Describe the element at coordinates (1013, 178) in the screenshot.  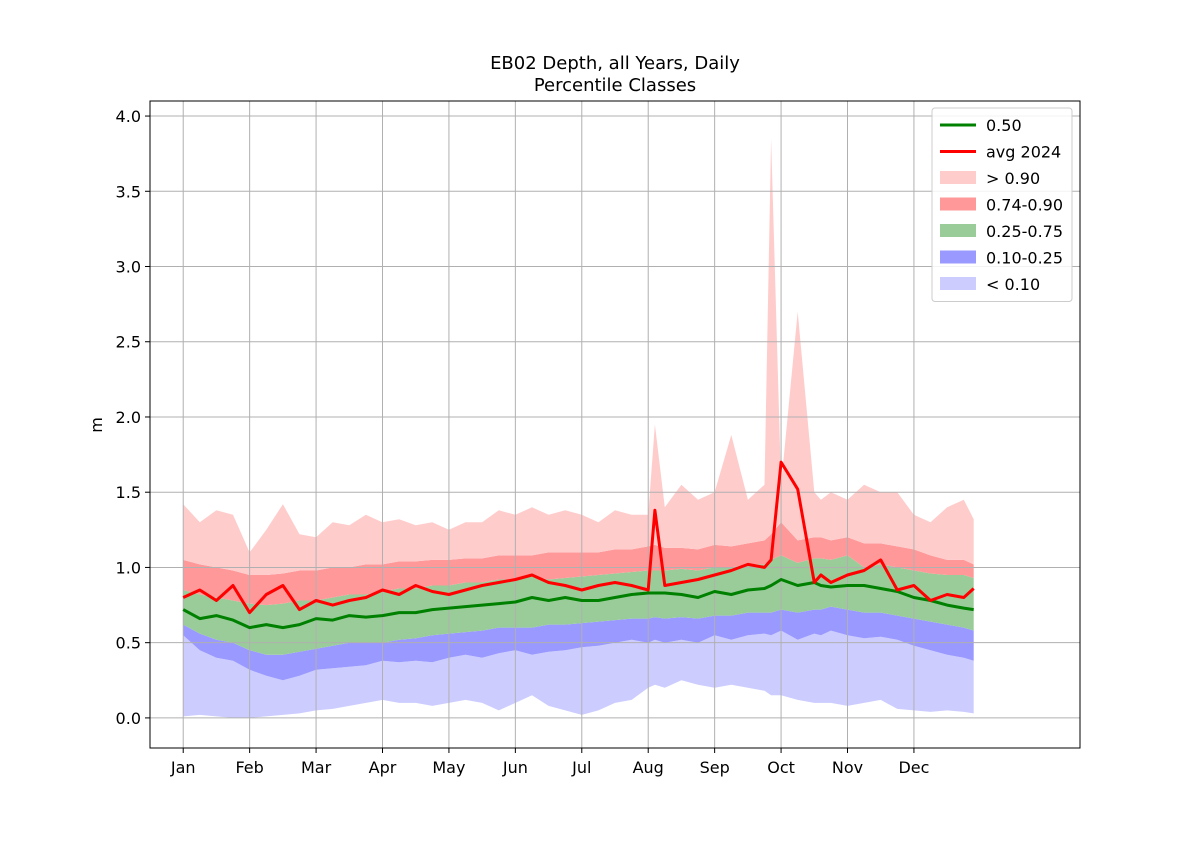
I see `legend-label-2: > 0.90` at that location.